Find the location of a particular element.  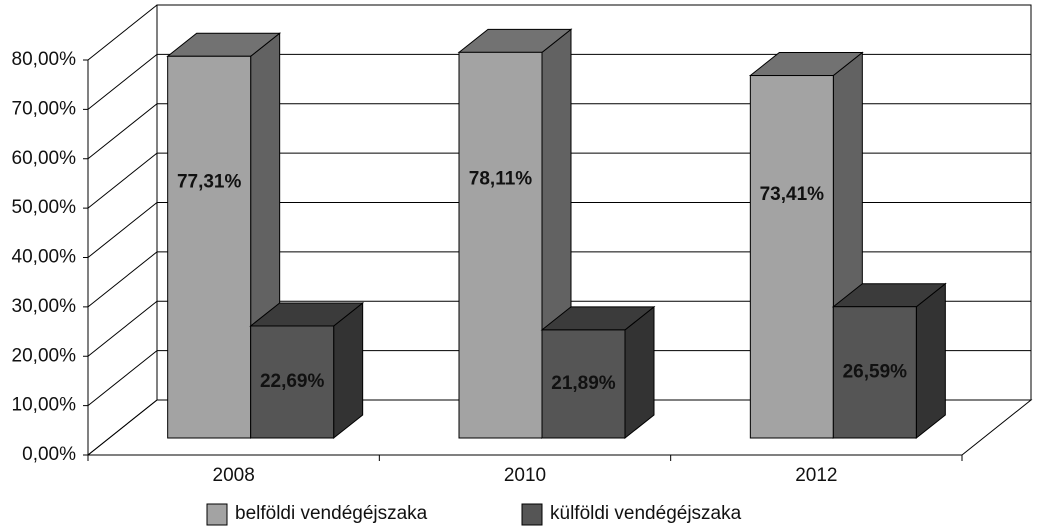

y-tick-label: 0,00% is located at coordinates (49, 454).